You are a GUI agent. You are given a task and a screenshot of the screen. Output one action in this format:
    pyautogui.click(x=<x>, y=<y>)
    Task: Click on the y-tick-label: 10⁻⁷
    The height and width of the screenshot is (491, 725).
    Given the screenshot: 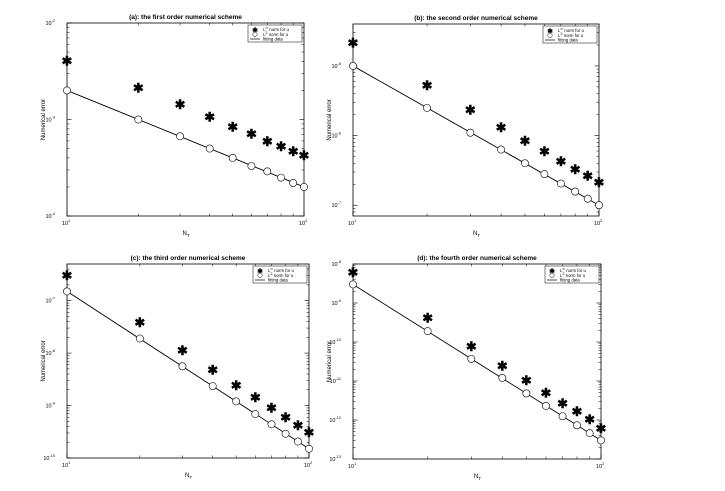 What is the action you would take?
    pyautogui.click(x=50, y=301)
    